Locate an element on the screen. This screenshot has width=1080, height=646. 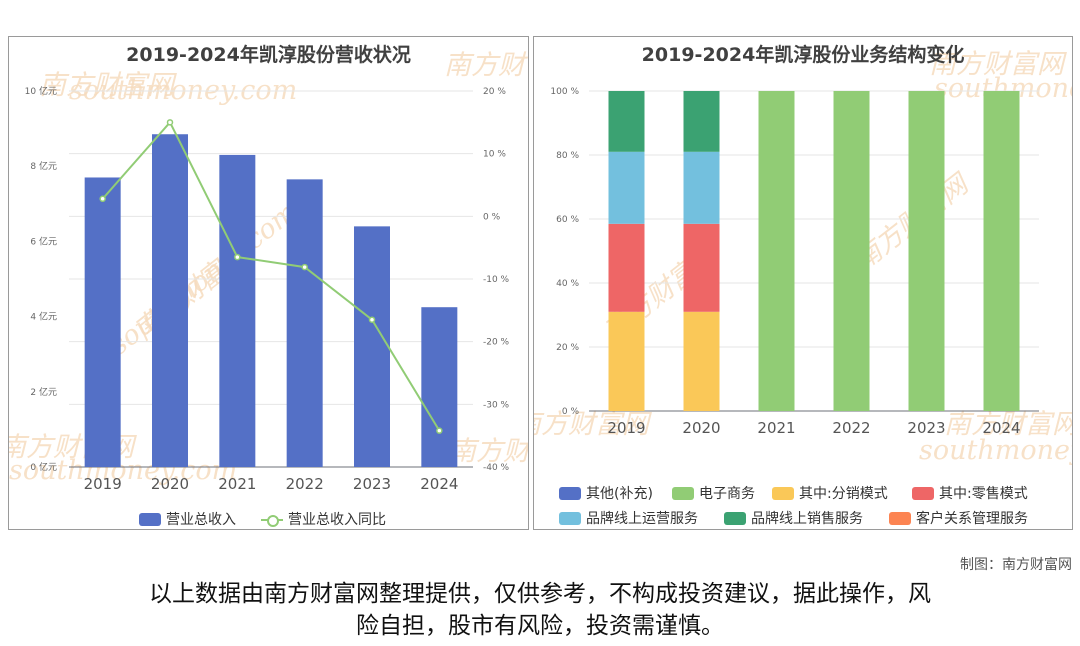
legend-label: 其中:零售模式 is located at coordinates (983, 494).